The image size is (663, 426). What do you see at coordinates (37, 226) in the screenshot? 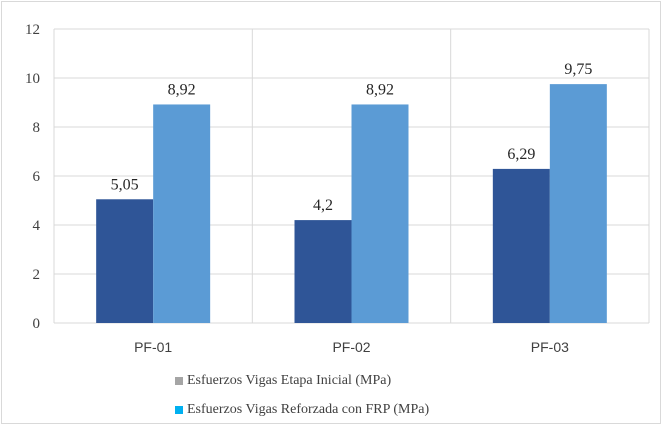
I see `y-tick-label: 4` at bounding box center [37, 226].